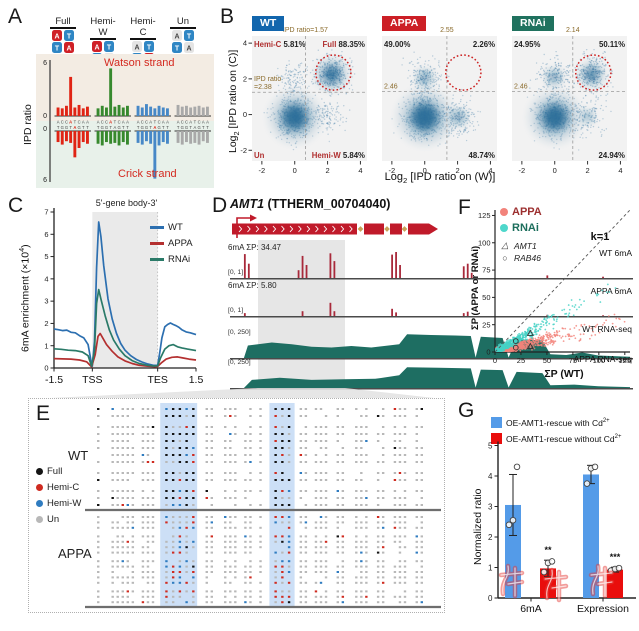 The width and height of the screenshot is (639, 631). What do you see at coordinates (556, 583) in the screenshot?
I see `watermark` at bounding box center [556, 583].